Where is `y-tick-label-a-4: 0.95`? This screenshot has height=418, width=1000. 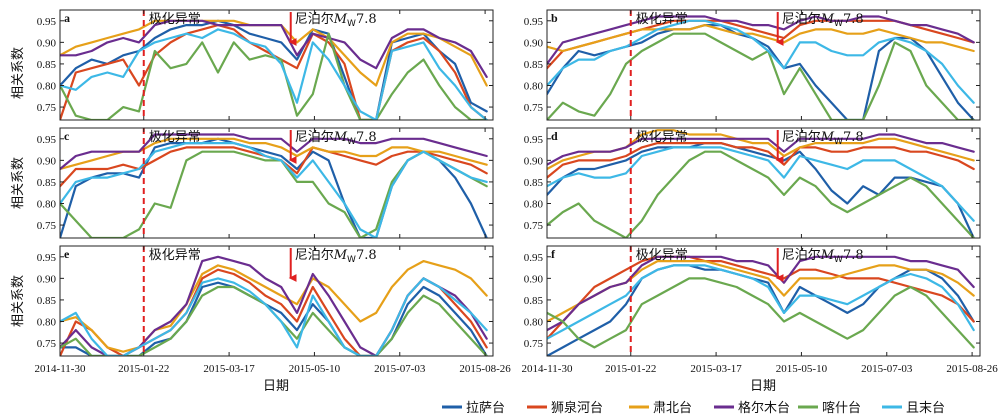 y-tick-label-a-4: 0.95 is located at coordinates (47, 22).